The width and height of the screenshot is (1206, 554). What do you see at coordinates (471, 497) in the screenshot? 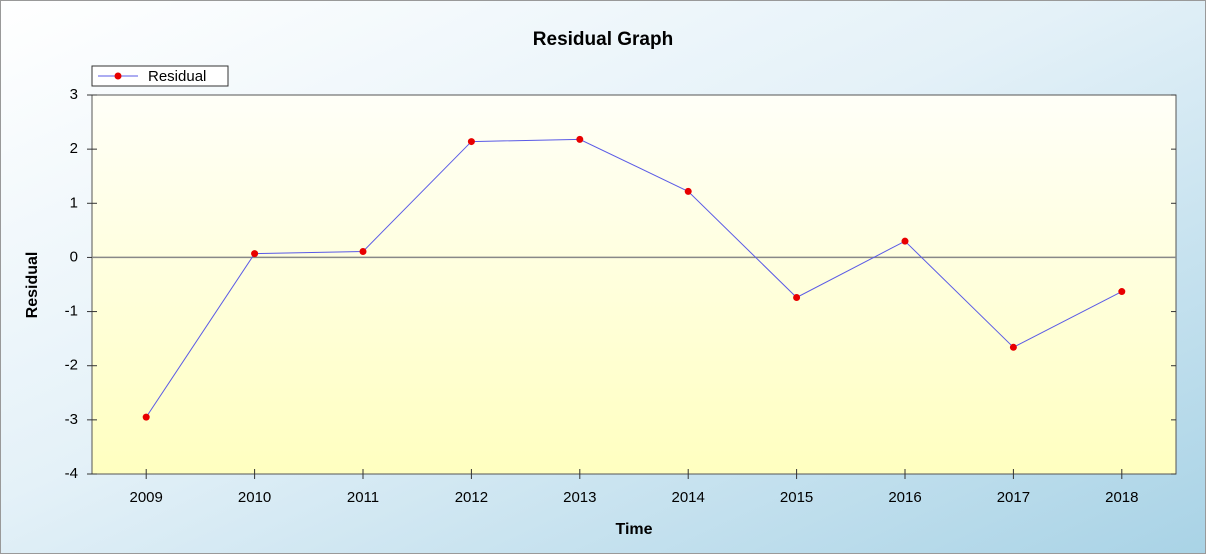
I see `x-tick-label: 2012` at bounding box center [471, 497].